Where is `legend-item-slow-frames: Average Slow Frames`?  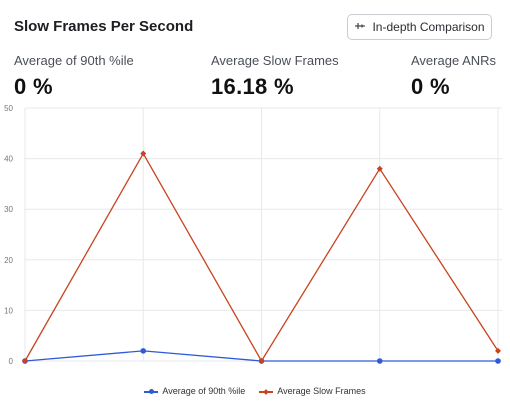 legend-item-slow-frames: Average Slow Frames is located at coordinates (312, 391).